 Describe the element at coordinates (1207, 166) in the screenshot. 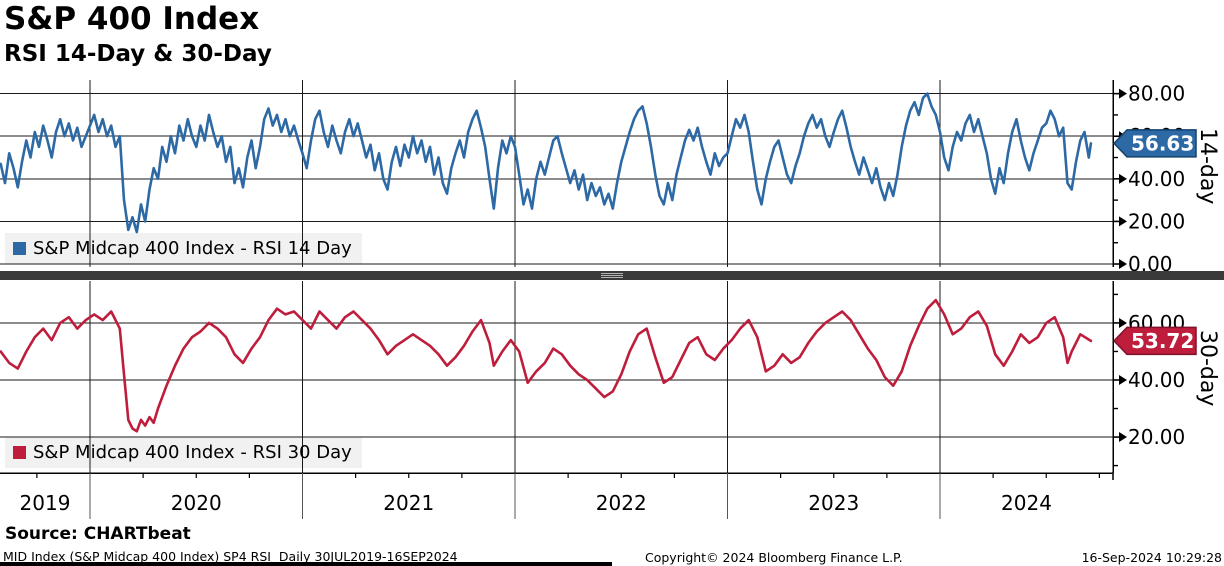

I see `axis-title-14day: 14-day` at that location.